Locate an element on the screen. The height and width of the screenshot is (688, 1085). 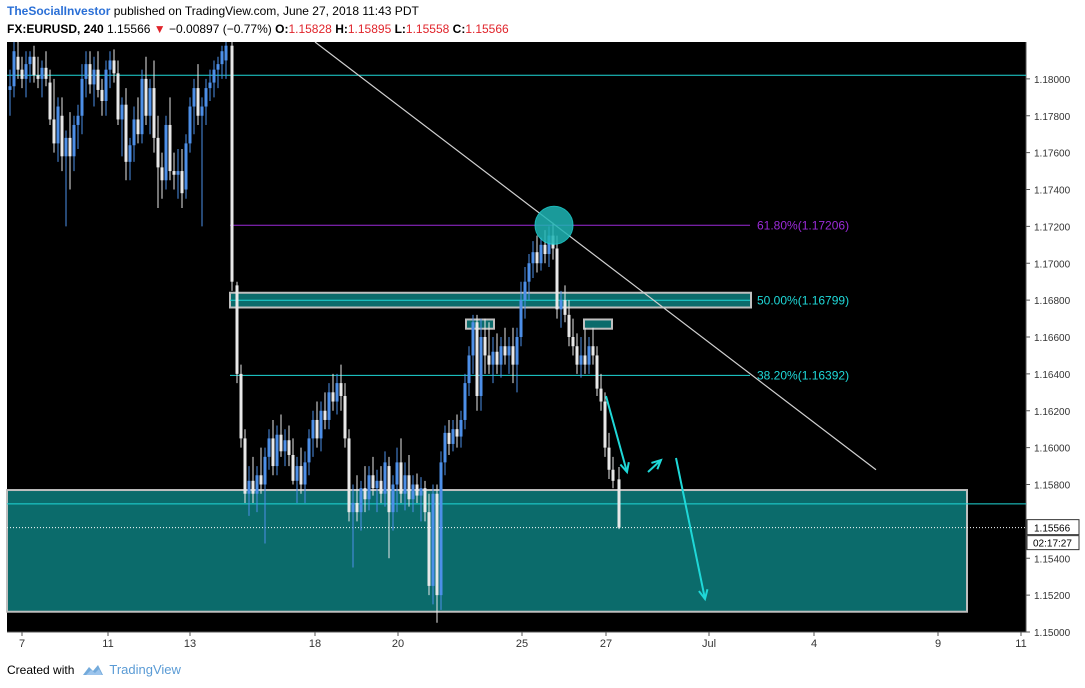
high-value: 1.15895 is located at coordinates (369, 29).